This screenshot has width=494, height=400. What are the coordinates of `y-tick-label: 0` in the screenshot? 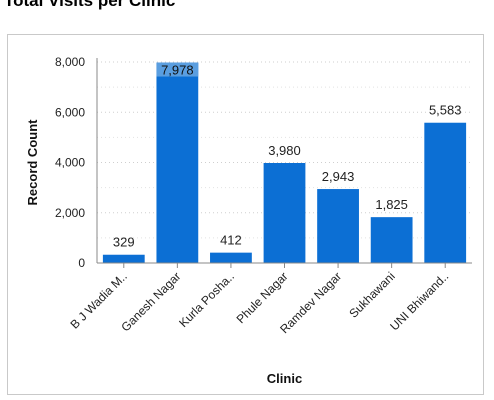 It's located at (81, 263).